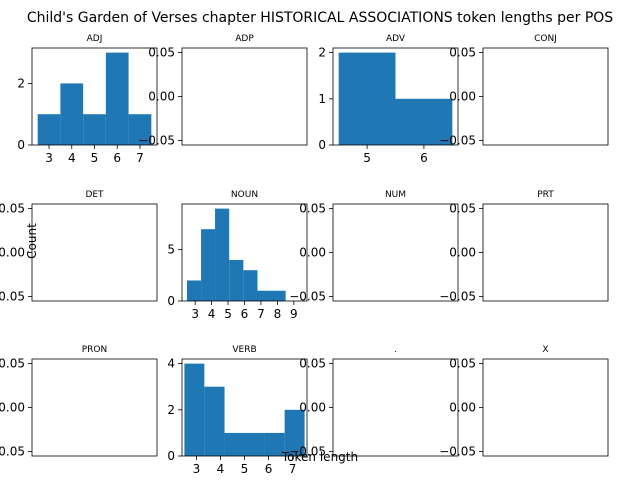  What do you see at coordinates (545, 195) in the screenshot?
I see `panel-title: PRT` at bounding box center [545, 195].